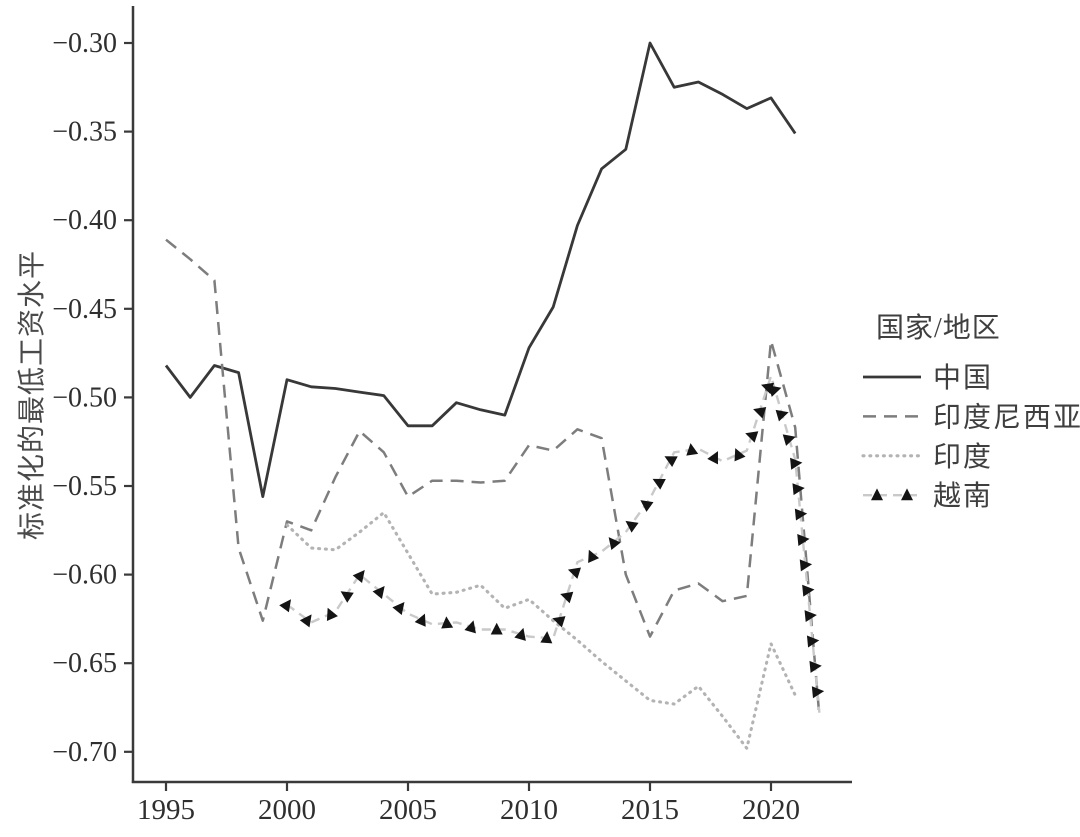  What do you see at coordinates (928, 496) in the screenshot?
I see `legend-item-vietnam: 越南` at bounding box center [928, 496].